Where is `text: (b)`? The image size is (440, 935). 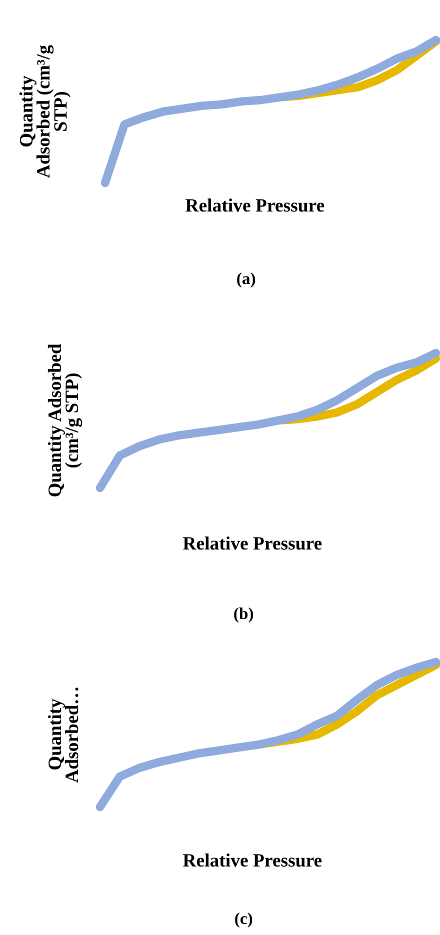 text: (b) is located at coordinates (244, 615).